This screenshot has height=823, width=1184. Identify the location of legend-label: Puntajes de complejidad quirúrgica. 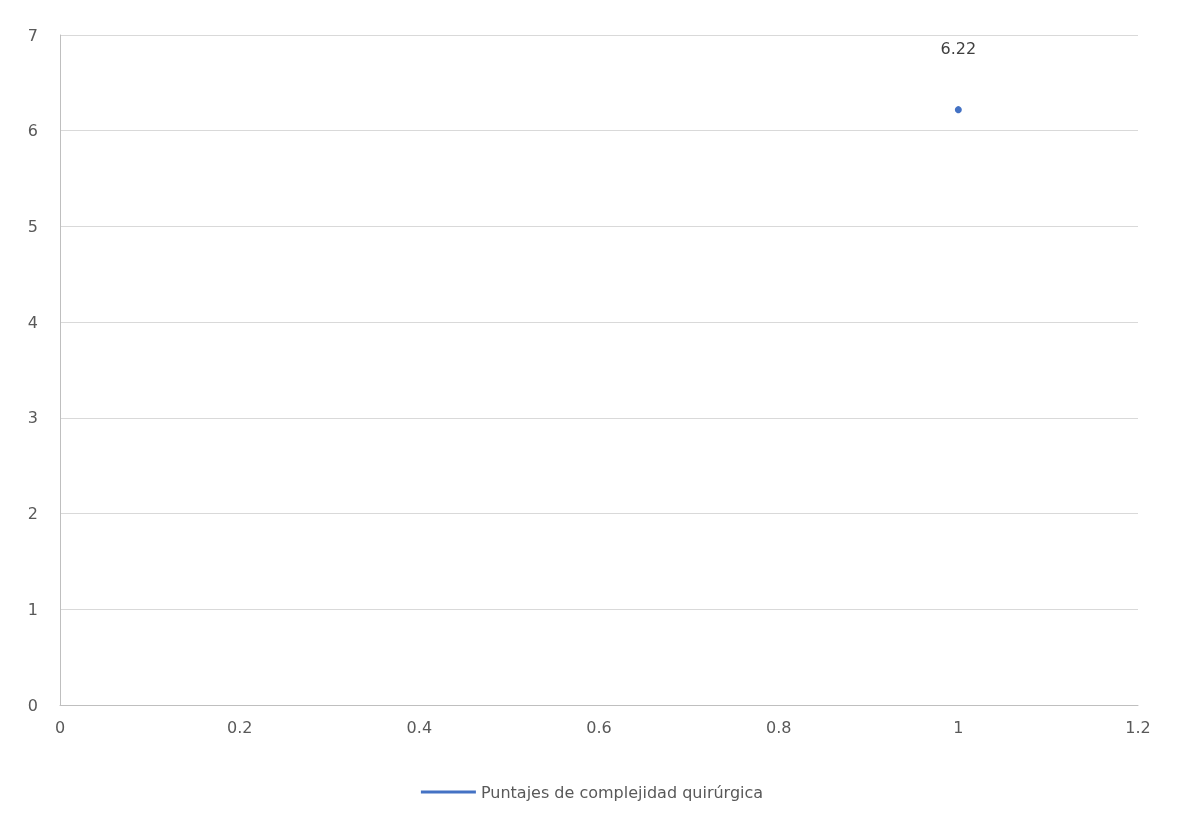
(622, 792).